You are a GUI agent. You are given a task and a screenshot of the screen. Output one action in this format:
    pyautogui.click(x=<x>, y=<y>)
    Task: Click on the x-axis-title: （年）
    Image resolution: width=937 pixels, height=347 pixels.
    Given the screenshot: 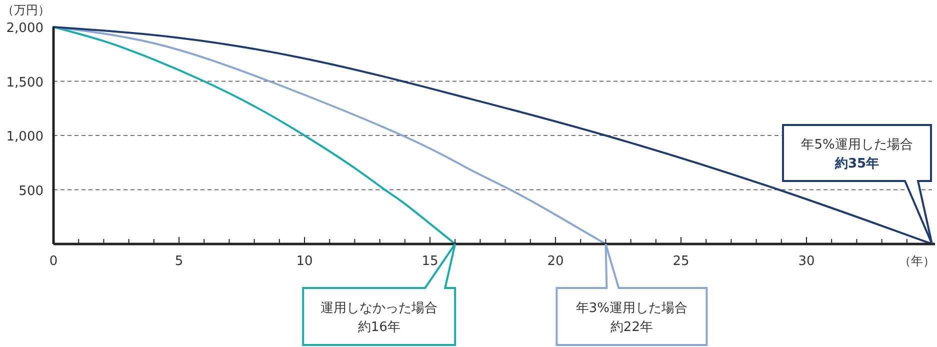 What is the action you would take?
    pyautogui.click(x=917, y=261)
    